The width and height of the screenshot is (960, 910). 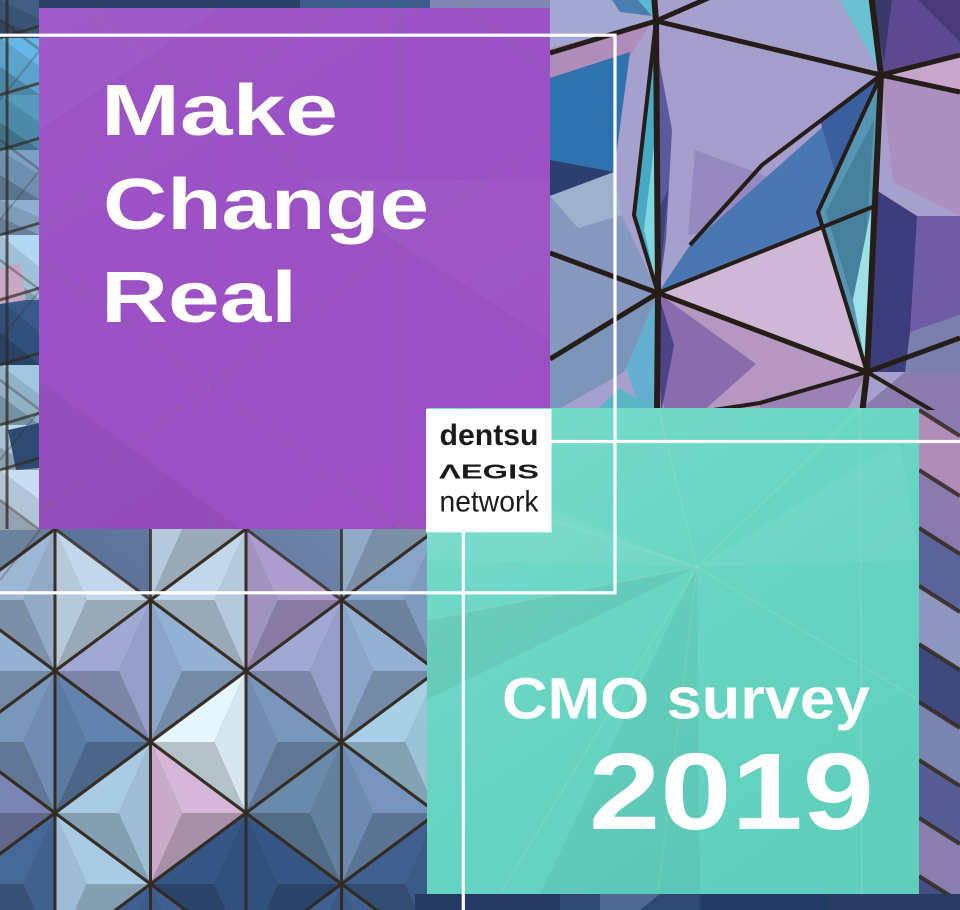 I want to click on svg-text: Real, so click(x=199, y=298).